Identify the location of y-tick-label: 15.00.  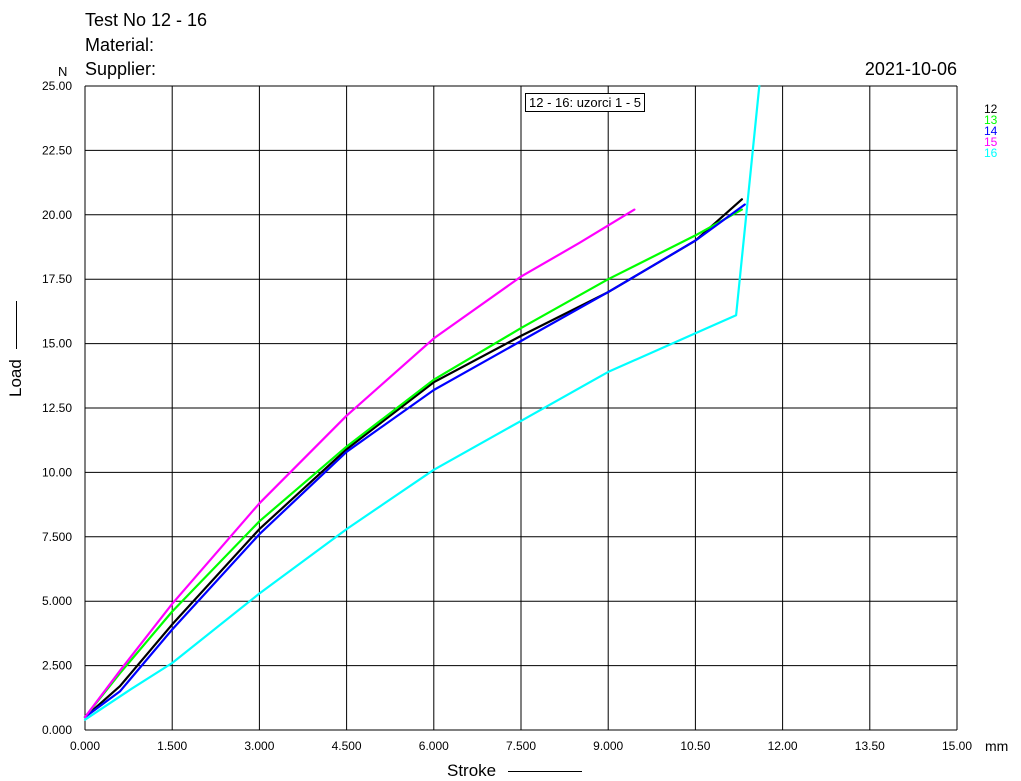
(57, 344).